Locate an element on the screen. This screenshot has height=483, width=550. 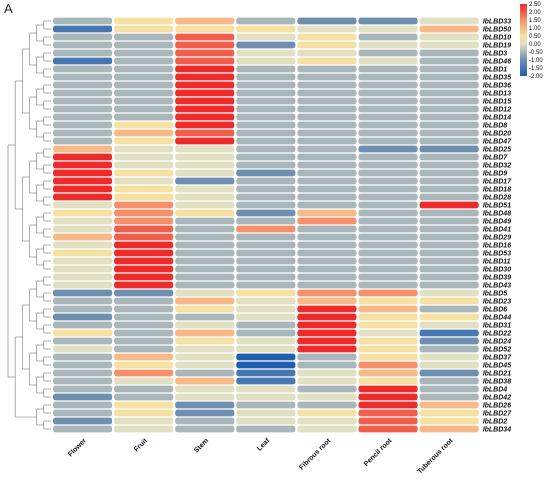
row-label: IbLBD13 is located at coordinates (497, 94).